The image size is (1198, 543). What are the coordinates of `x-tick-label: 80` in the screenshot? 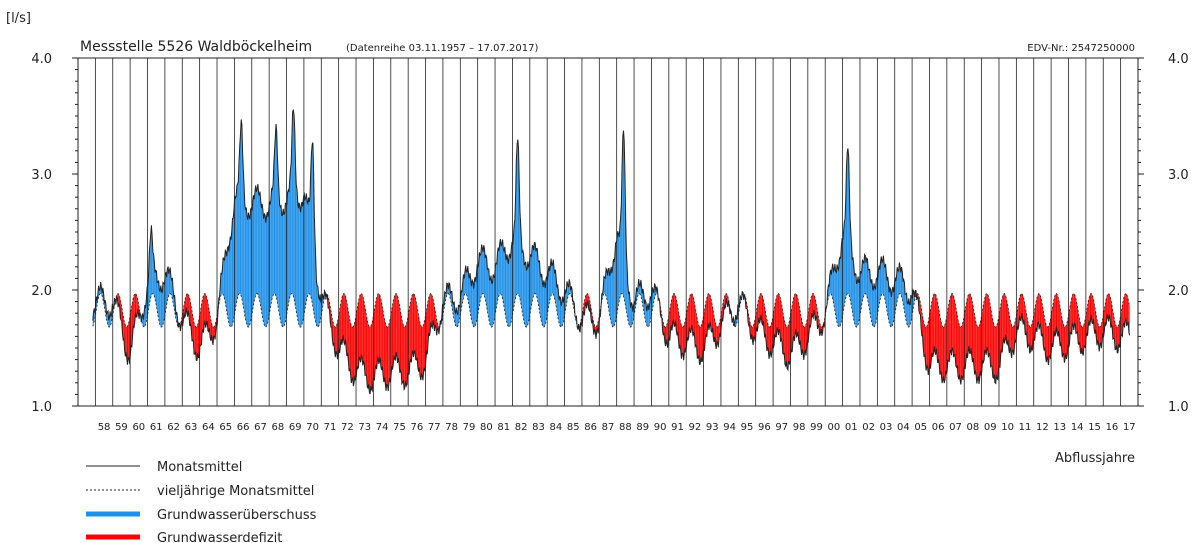 It's located at (486, 427).